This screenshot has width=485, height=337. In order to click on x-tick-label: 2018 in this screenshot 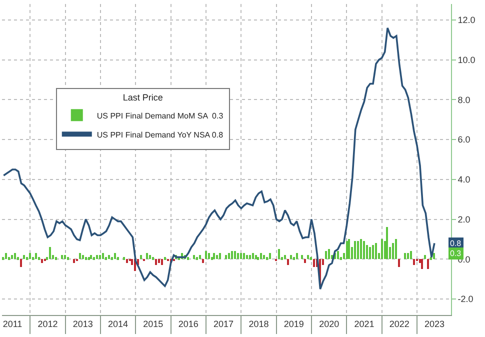, I will do `click(258, 323)`.